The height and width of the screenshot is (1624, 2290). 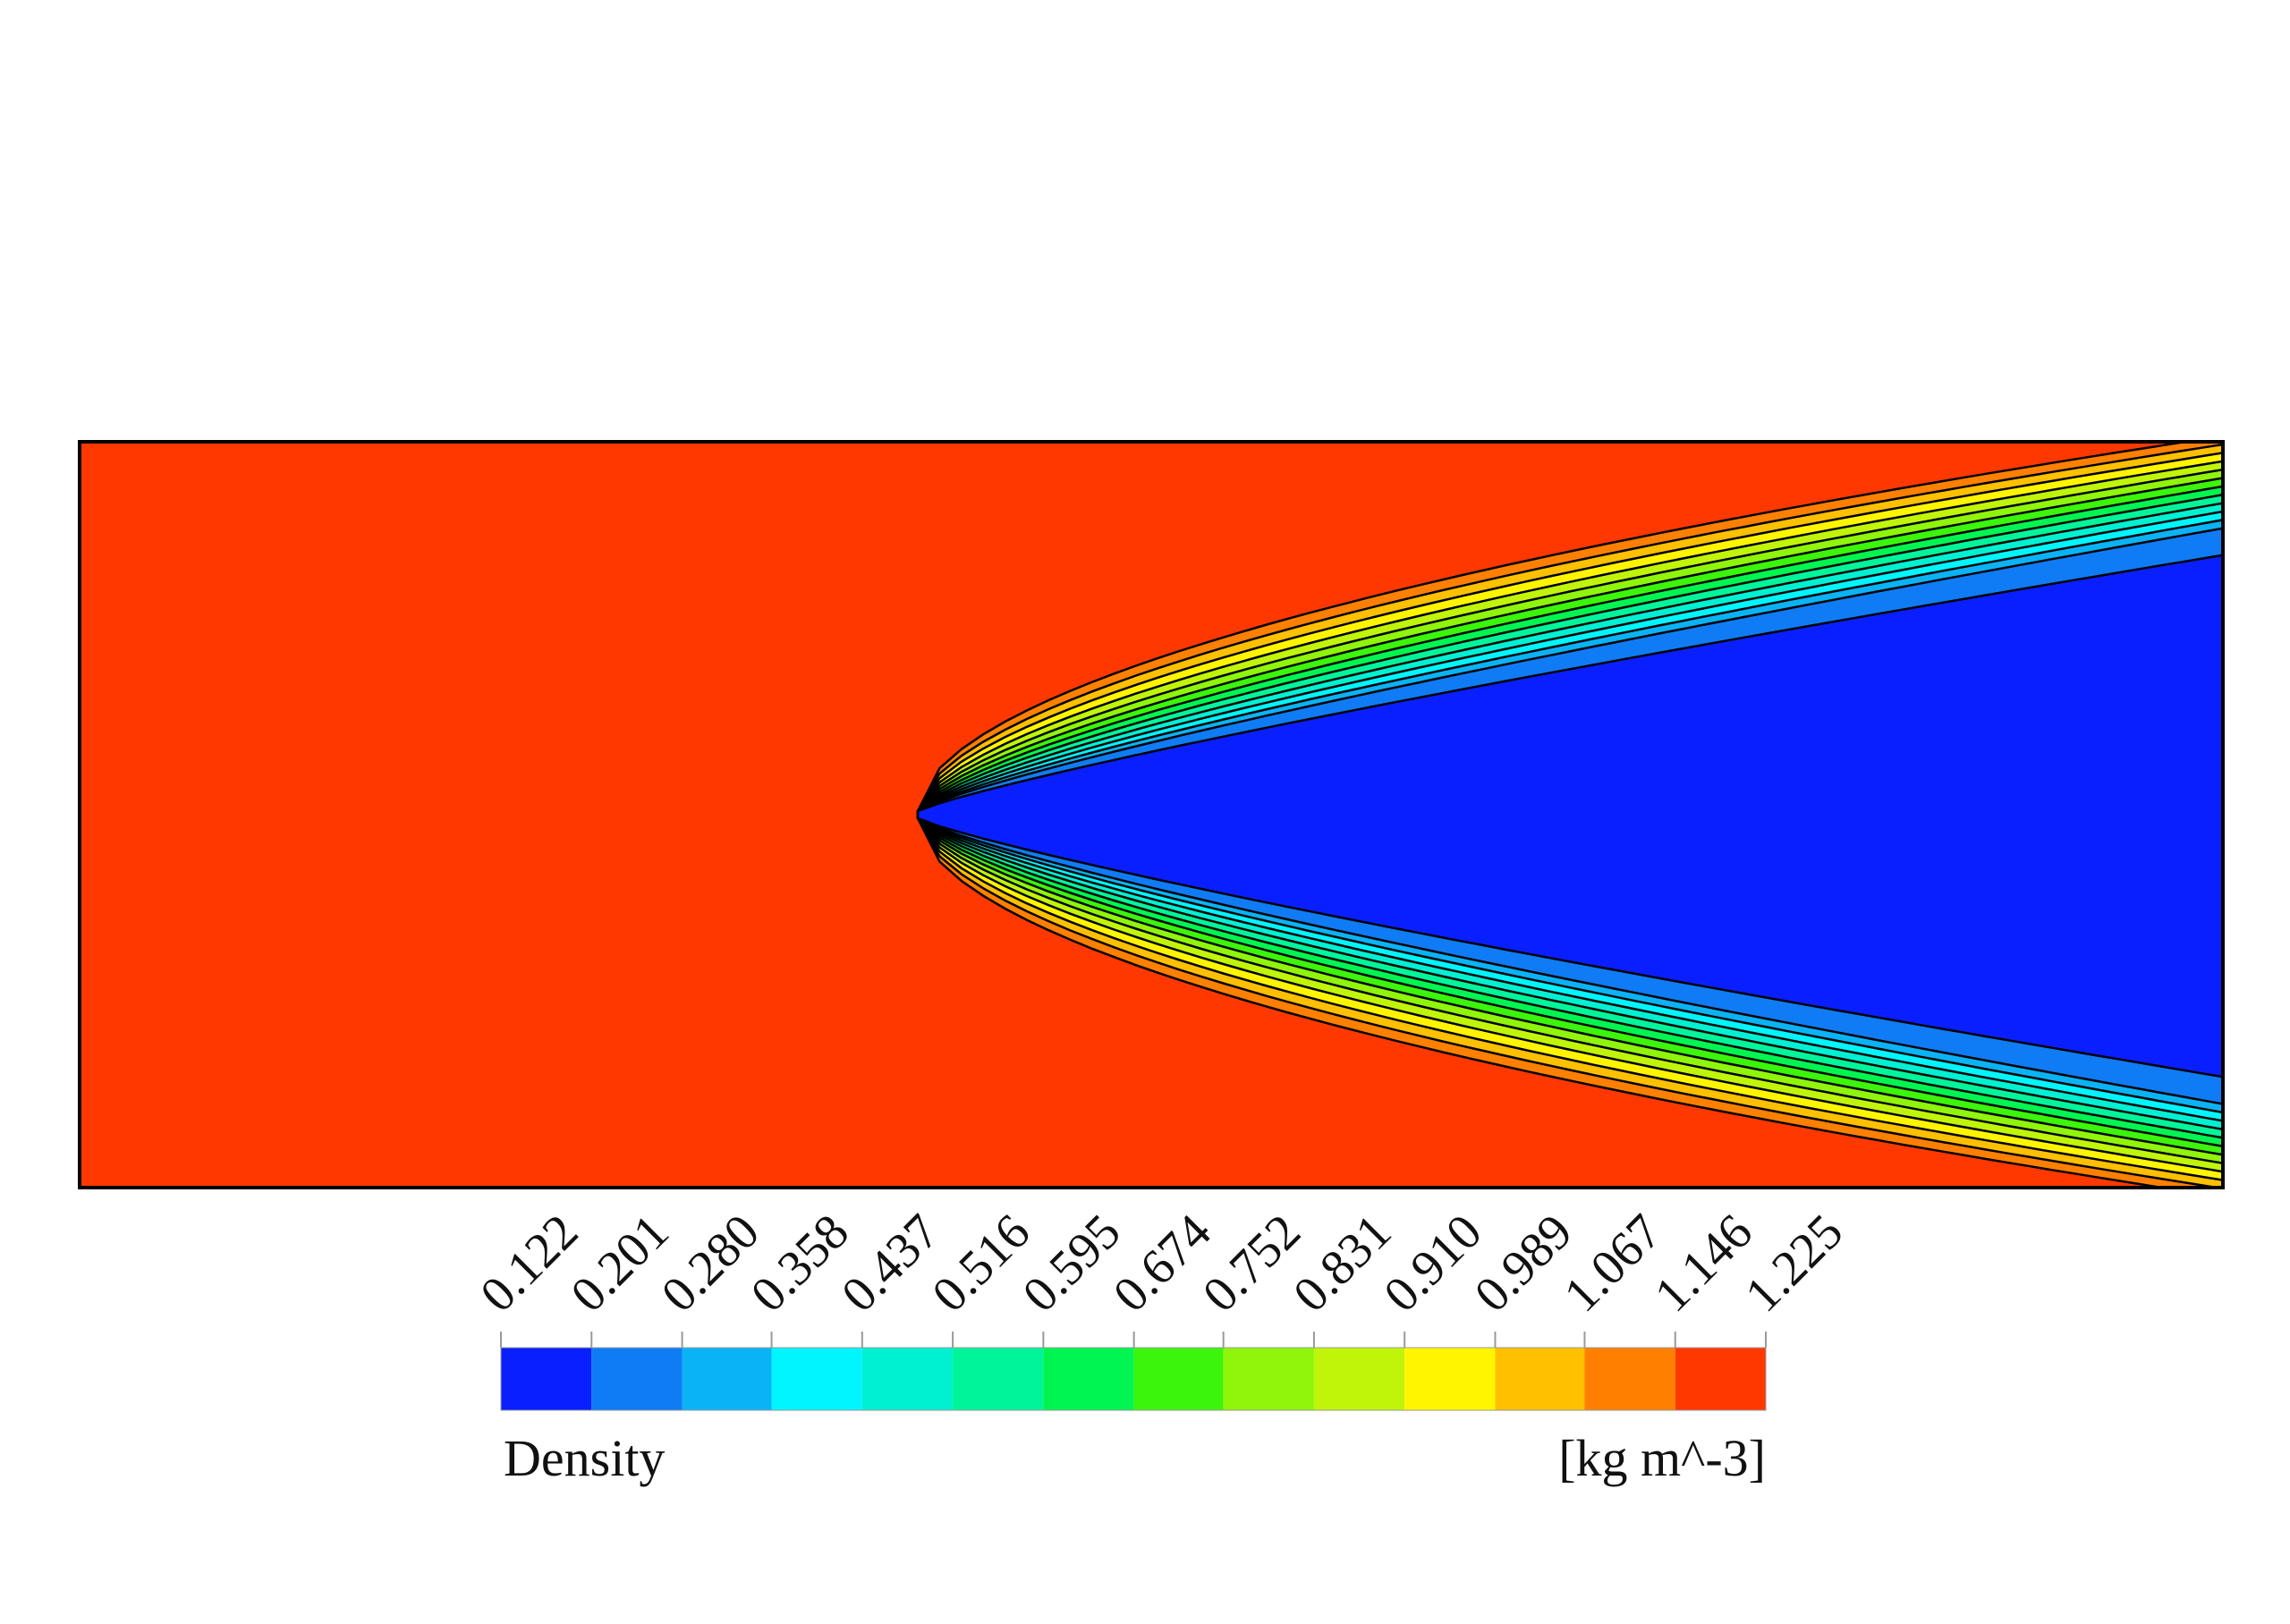 What do you see at coordinates (1433, 1263) in the screenshot?
I see `colorbar-tick-label: 0.910` at bounding box center [1433, 1263].